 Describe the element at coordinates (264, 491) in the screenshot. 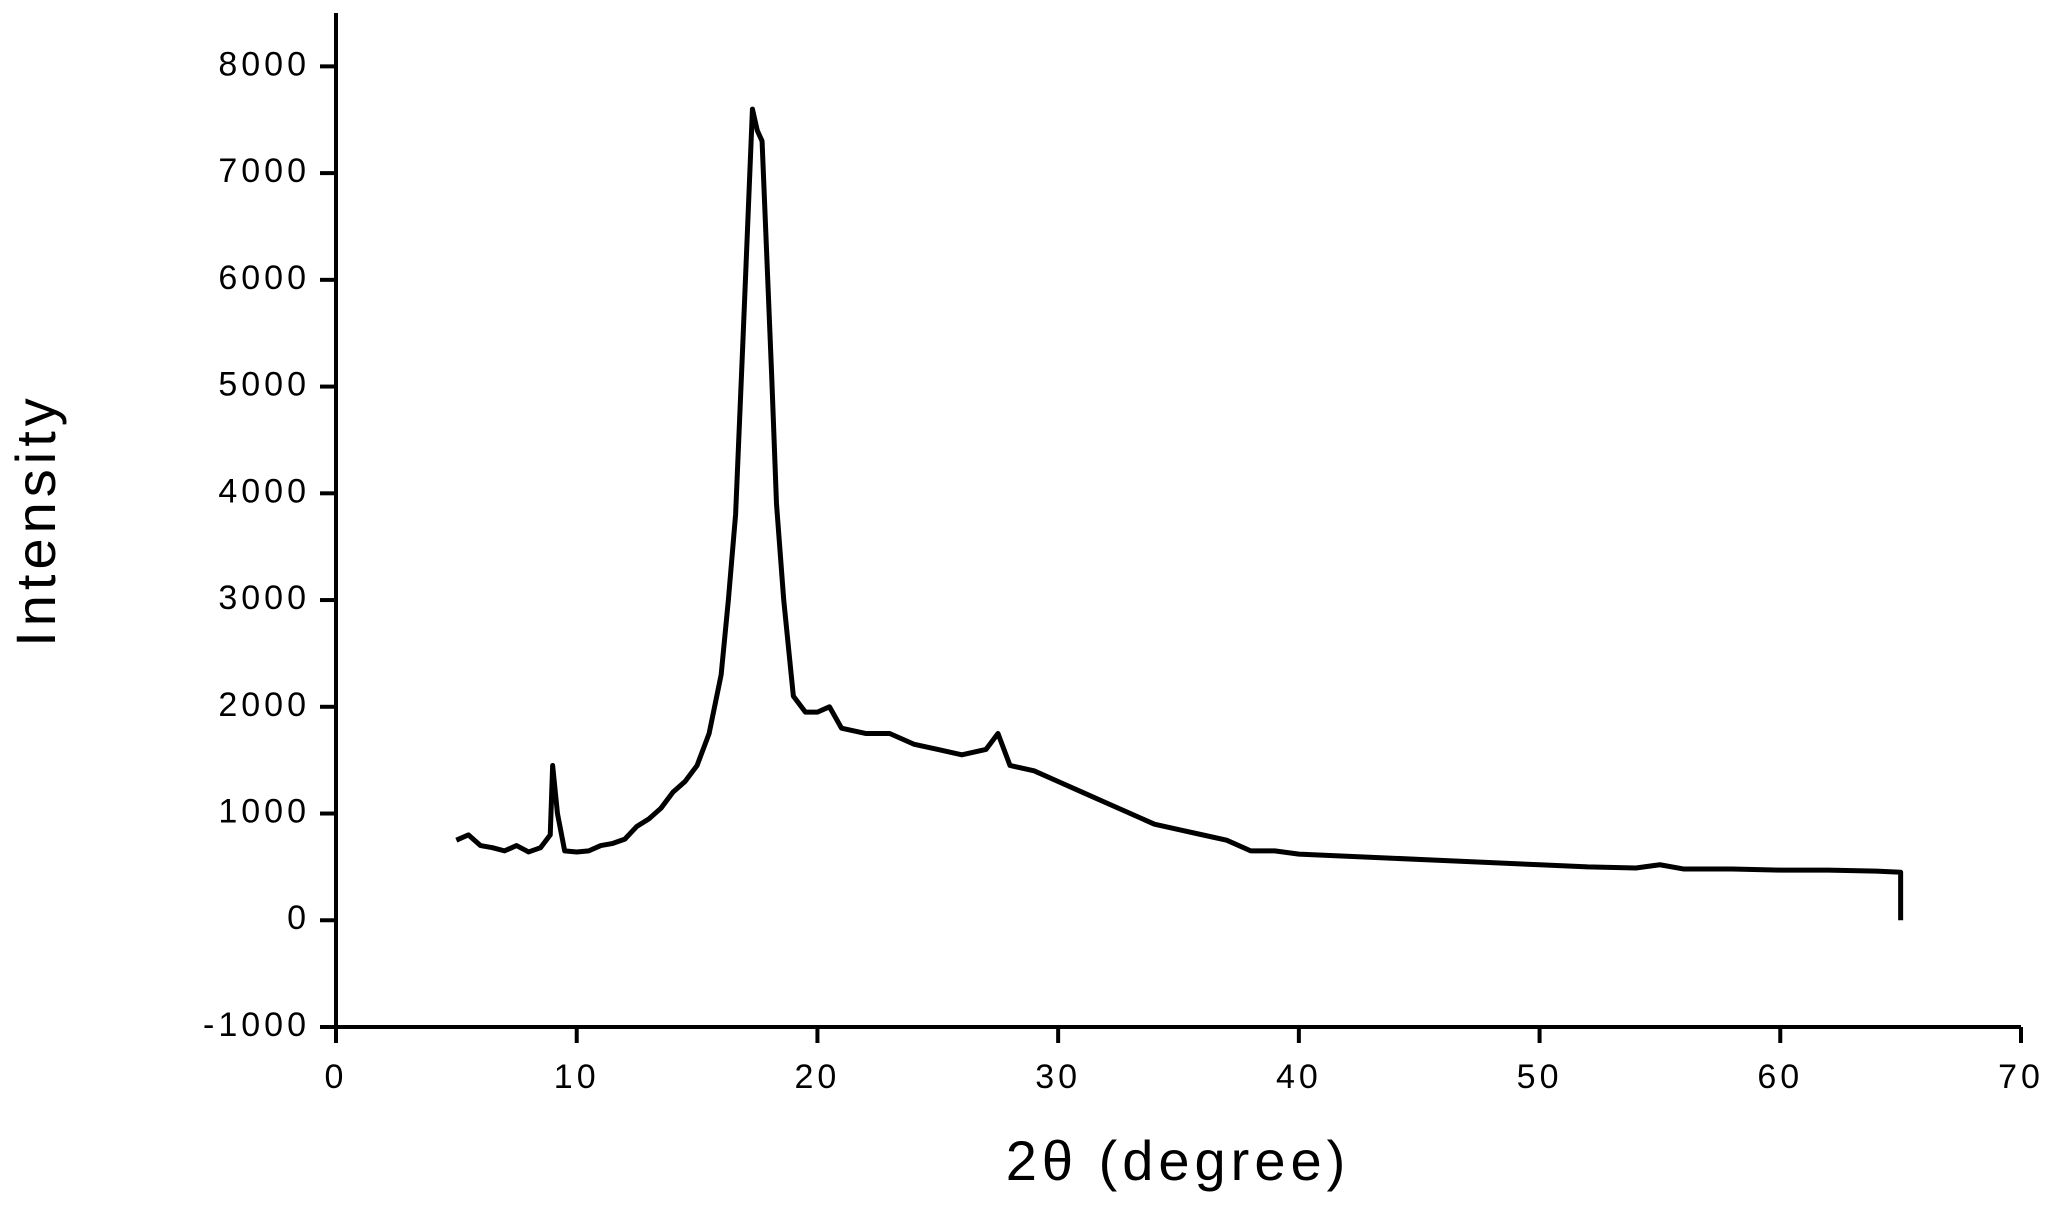

I see `y-tick-label: 4000` at that location.